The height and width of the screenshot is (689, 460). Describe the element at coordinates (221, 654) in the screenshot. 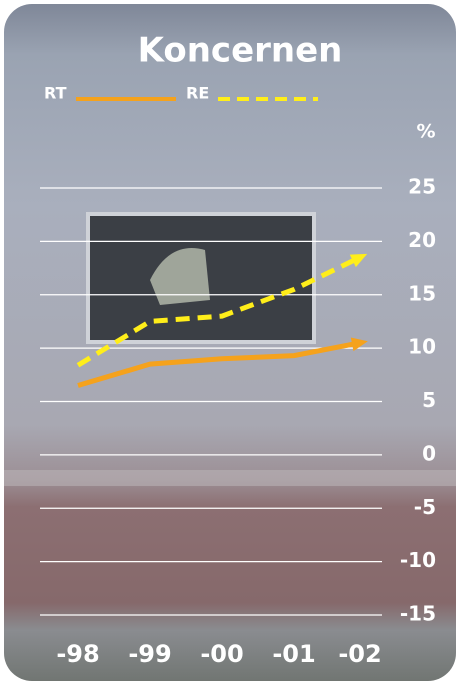

I see `x-tick-label: -00` at that location.